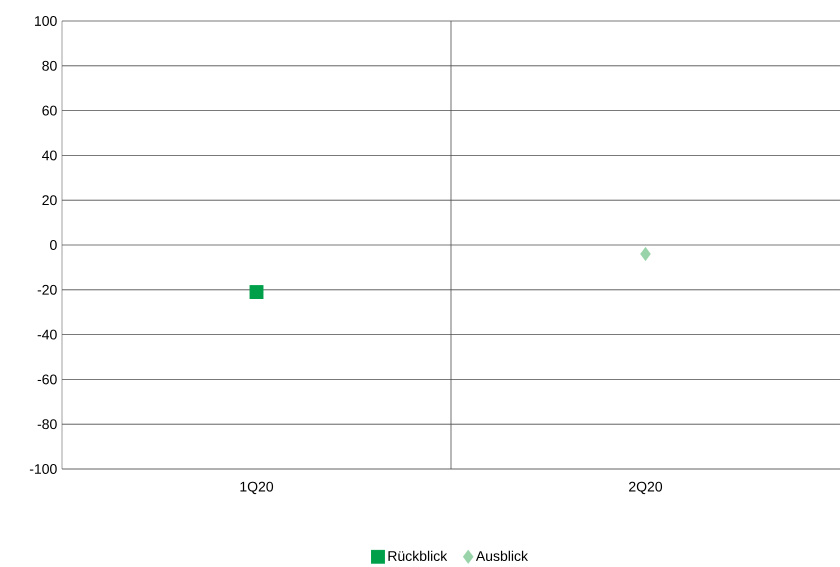  Describe the element at coordinates (53, 245) in the screenshot. I see `y-tick-label: 0` at that location.